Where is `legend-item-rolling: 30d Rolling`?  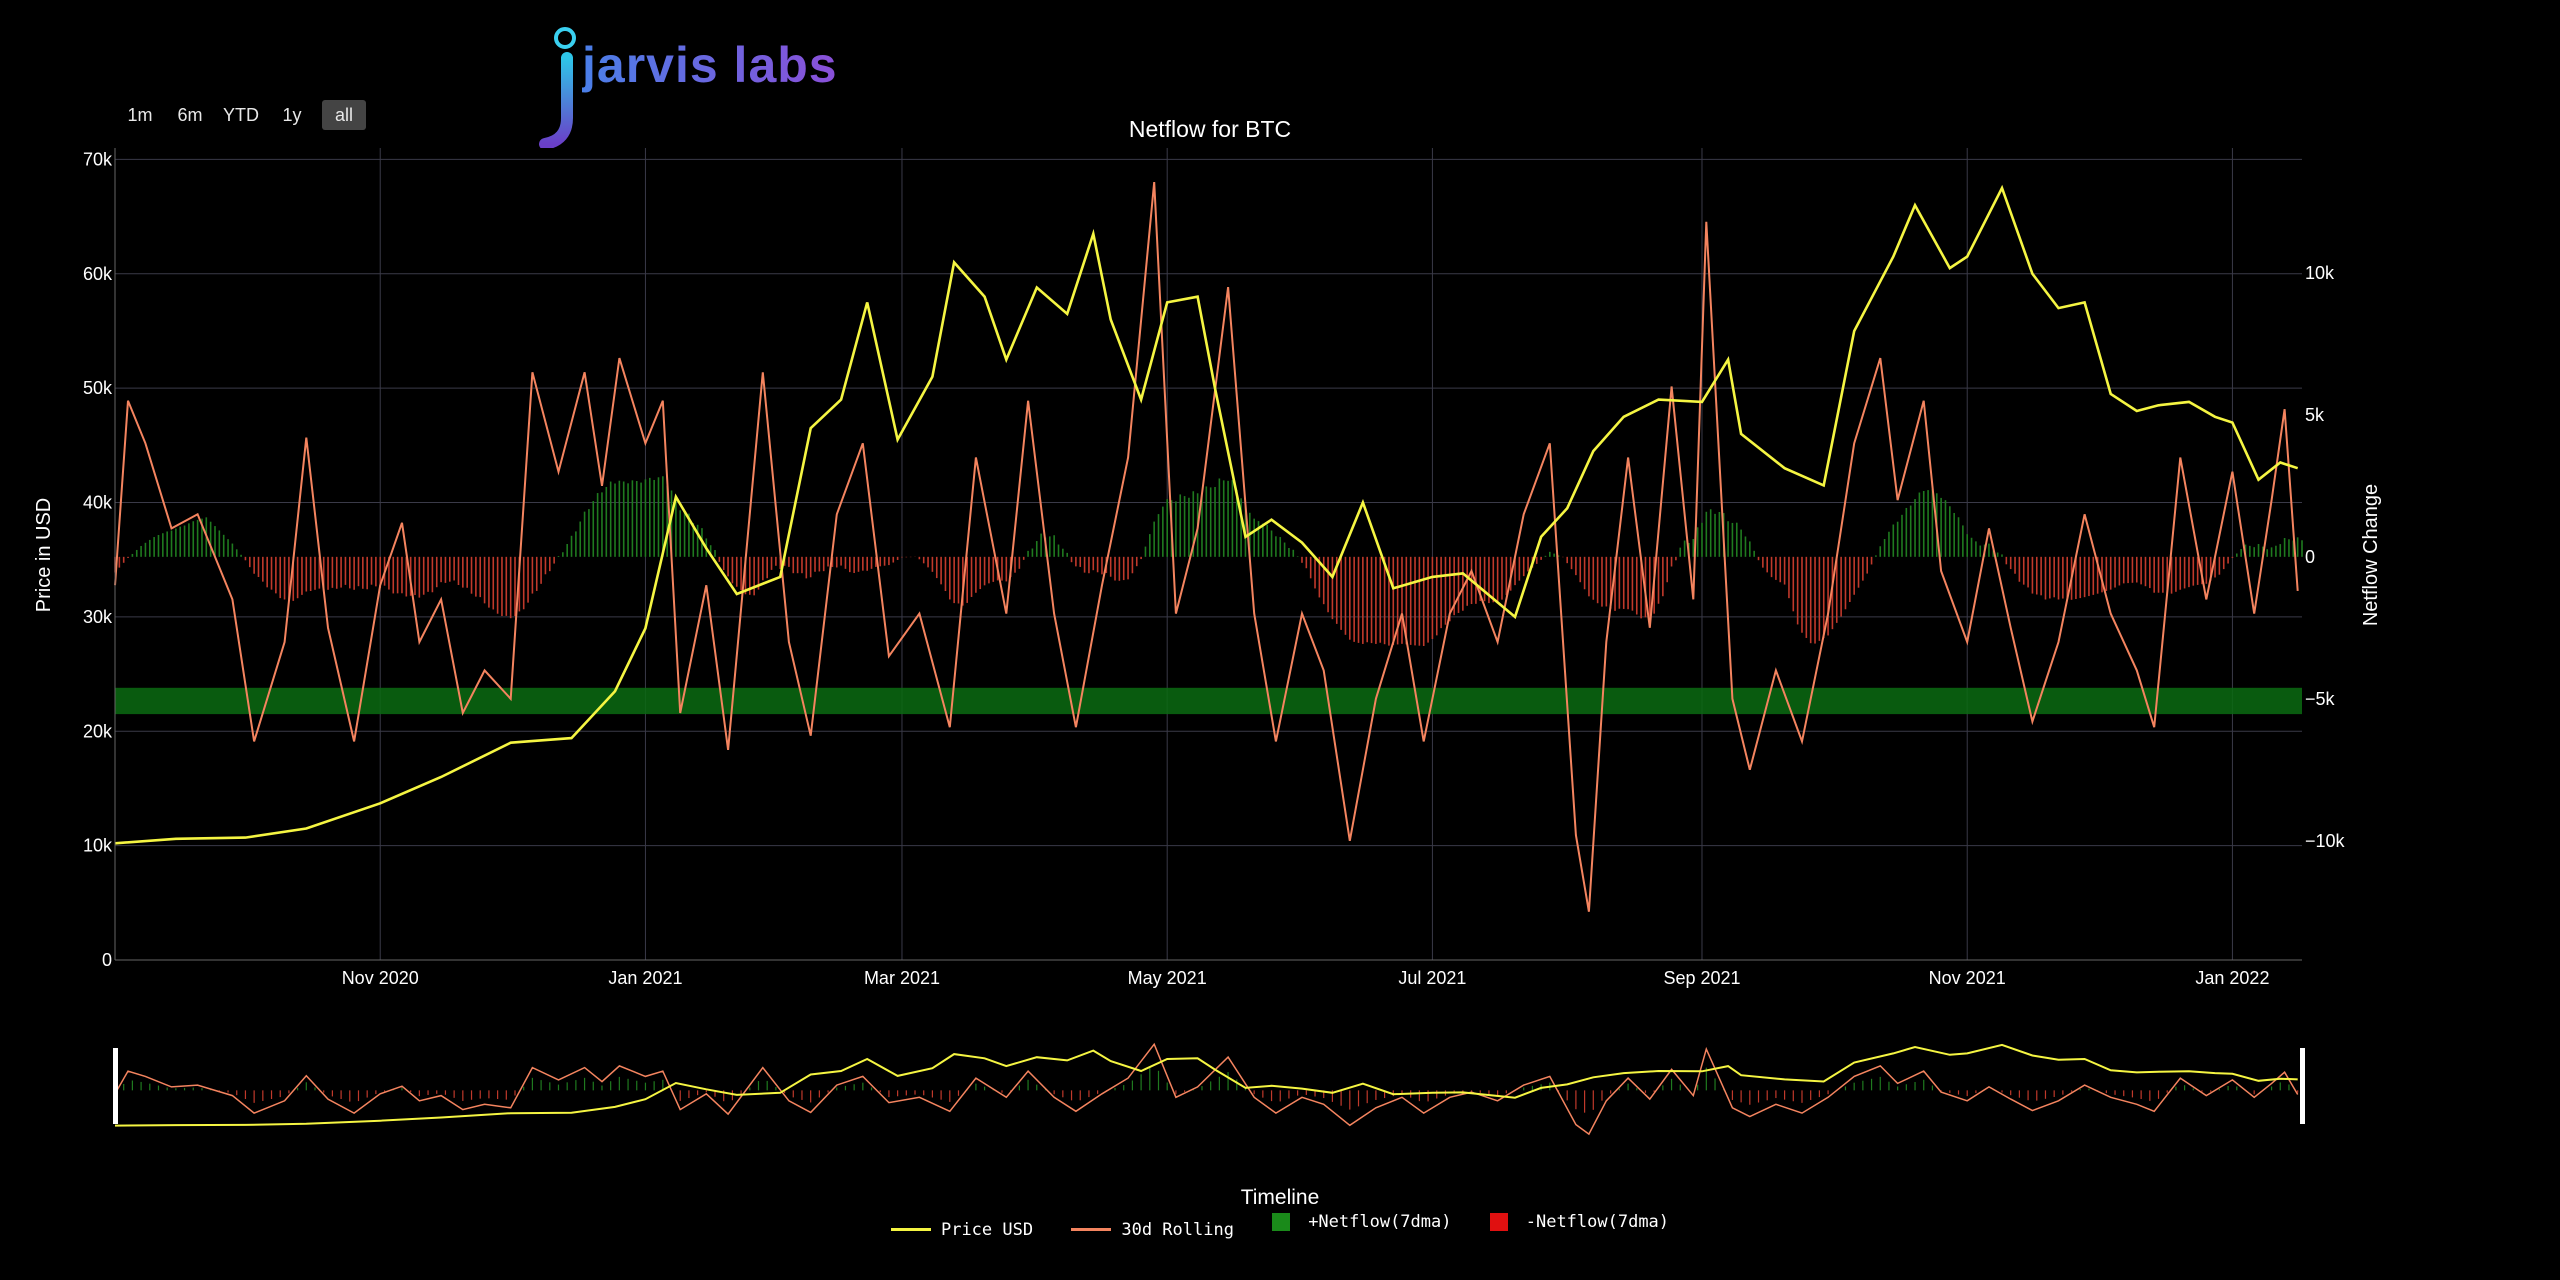 legend-item-rolling: 30d Rolling is located at coordinates (1152, 1230).